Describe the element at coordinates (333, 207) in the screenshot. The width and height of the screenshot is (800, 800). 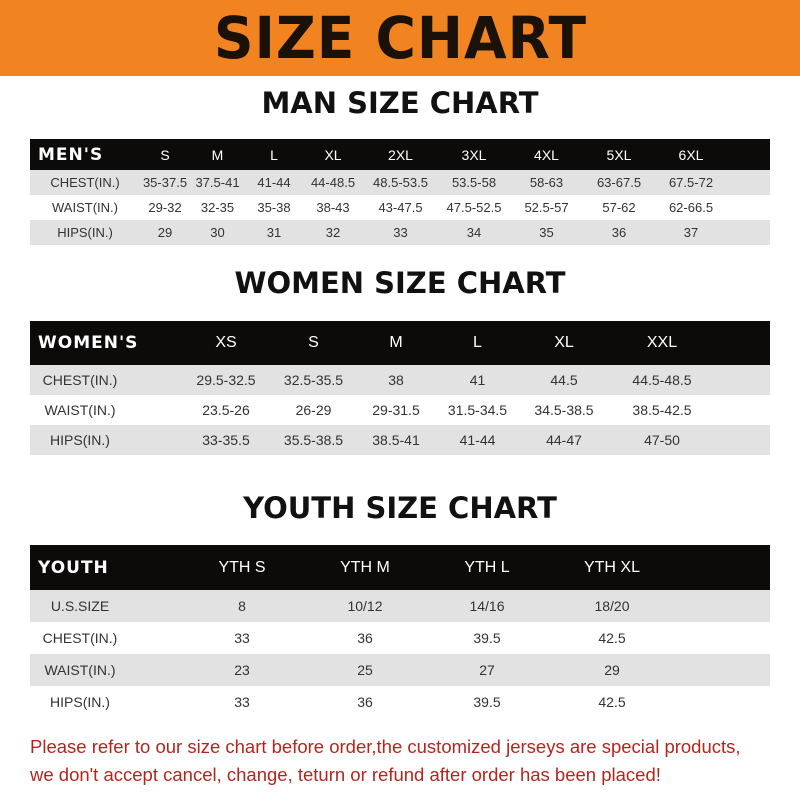
I see `table-cell: 38-43` at that location.